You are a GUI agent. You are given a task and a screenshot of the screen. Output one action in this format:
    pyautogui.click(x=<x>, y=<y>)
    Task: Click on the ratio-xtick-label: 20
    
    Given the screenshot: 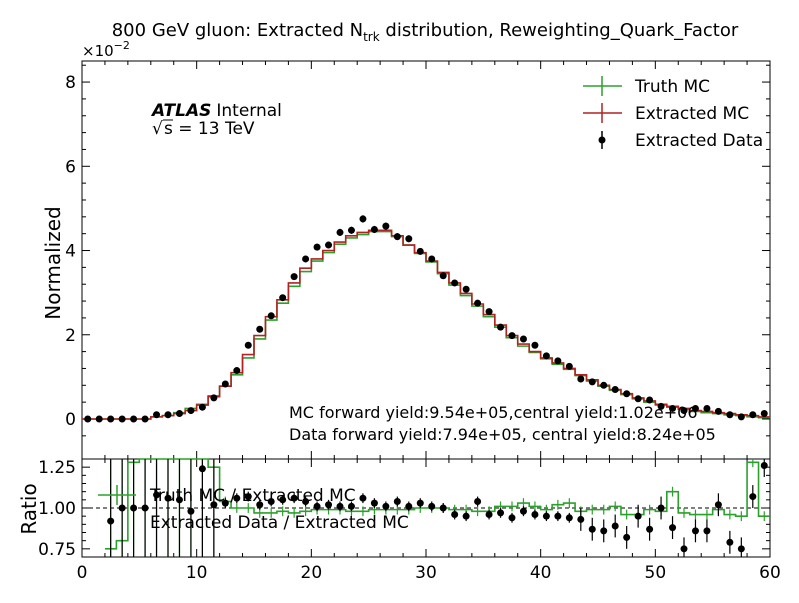 What is the action you would take?
    pyautogui.click(x=312, y=573)
    